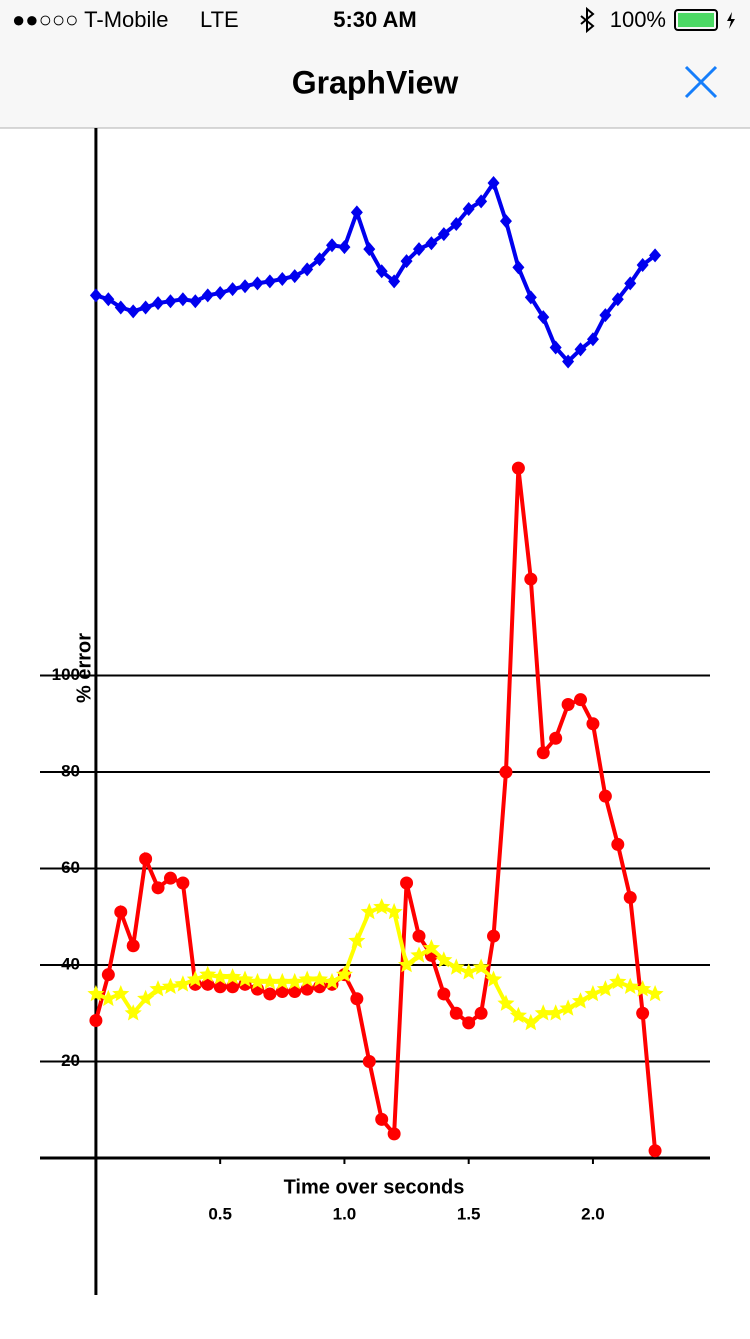 The image size is (750, 1339). Describe the element at coordinates (90, 19) in the screenshot. I see `carrier: ●●○○○ T-Mobile` at that location.